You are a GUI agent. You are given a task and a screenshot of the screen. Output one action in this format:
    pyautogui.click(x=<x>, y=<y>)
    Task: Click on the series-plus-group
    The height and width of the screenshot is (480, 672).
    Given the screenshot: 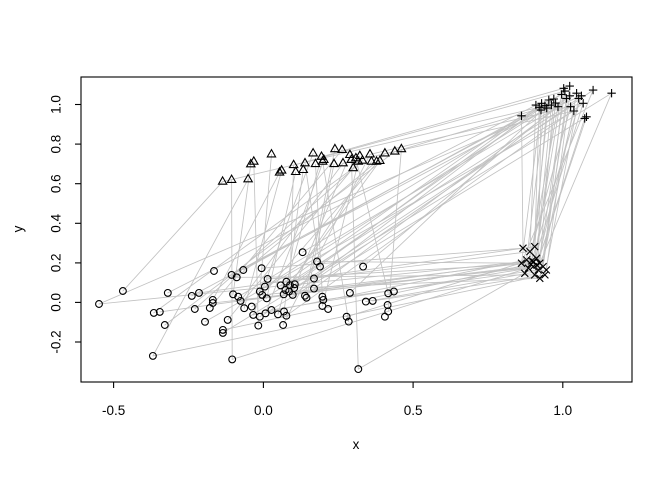 What is the action you would take?
    pyautogui.click(x=566, y=102)
    